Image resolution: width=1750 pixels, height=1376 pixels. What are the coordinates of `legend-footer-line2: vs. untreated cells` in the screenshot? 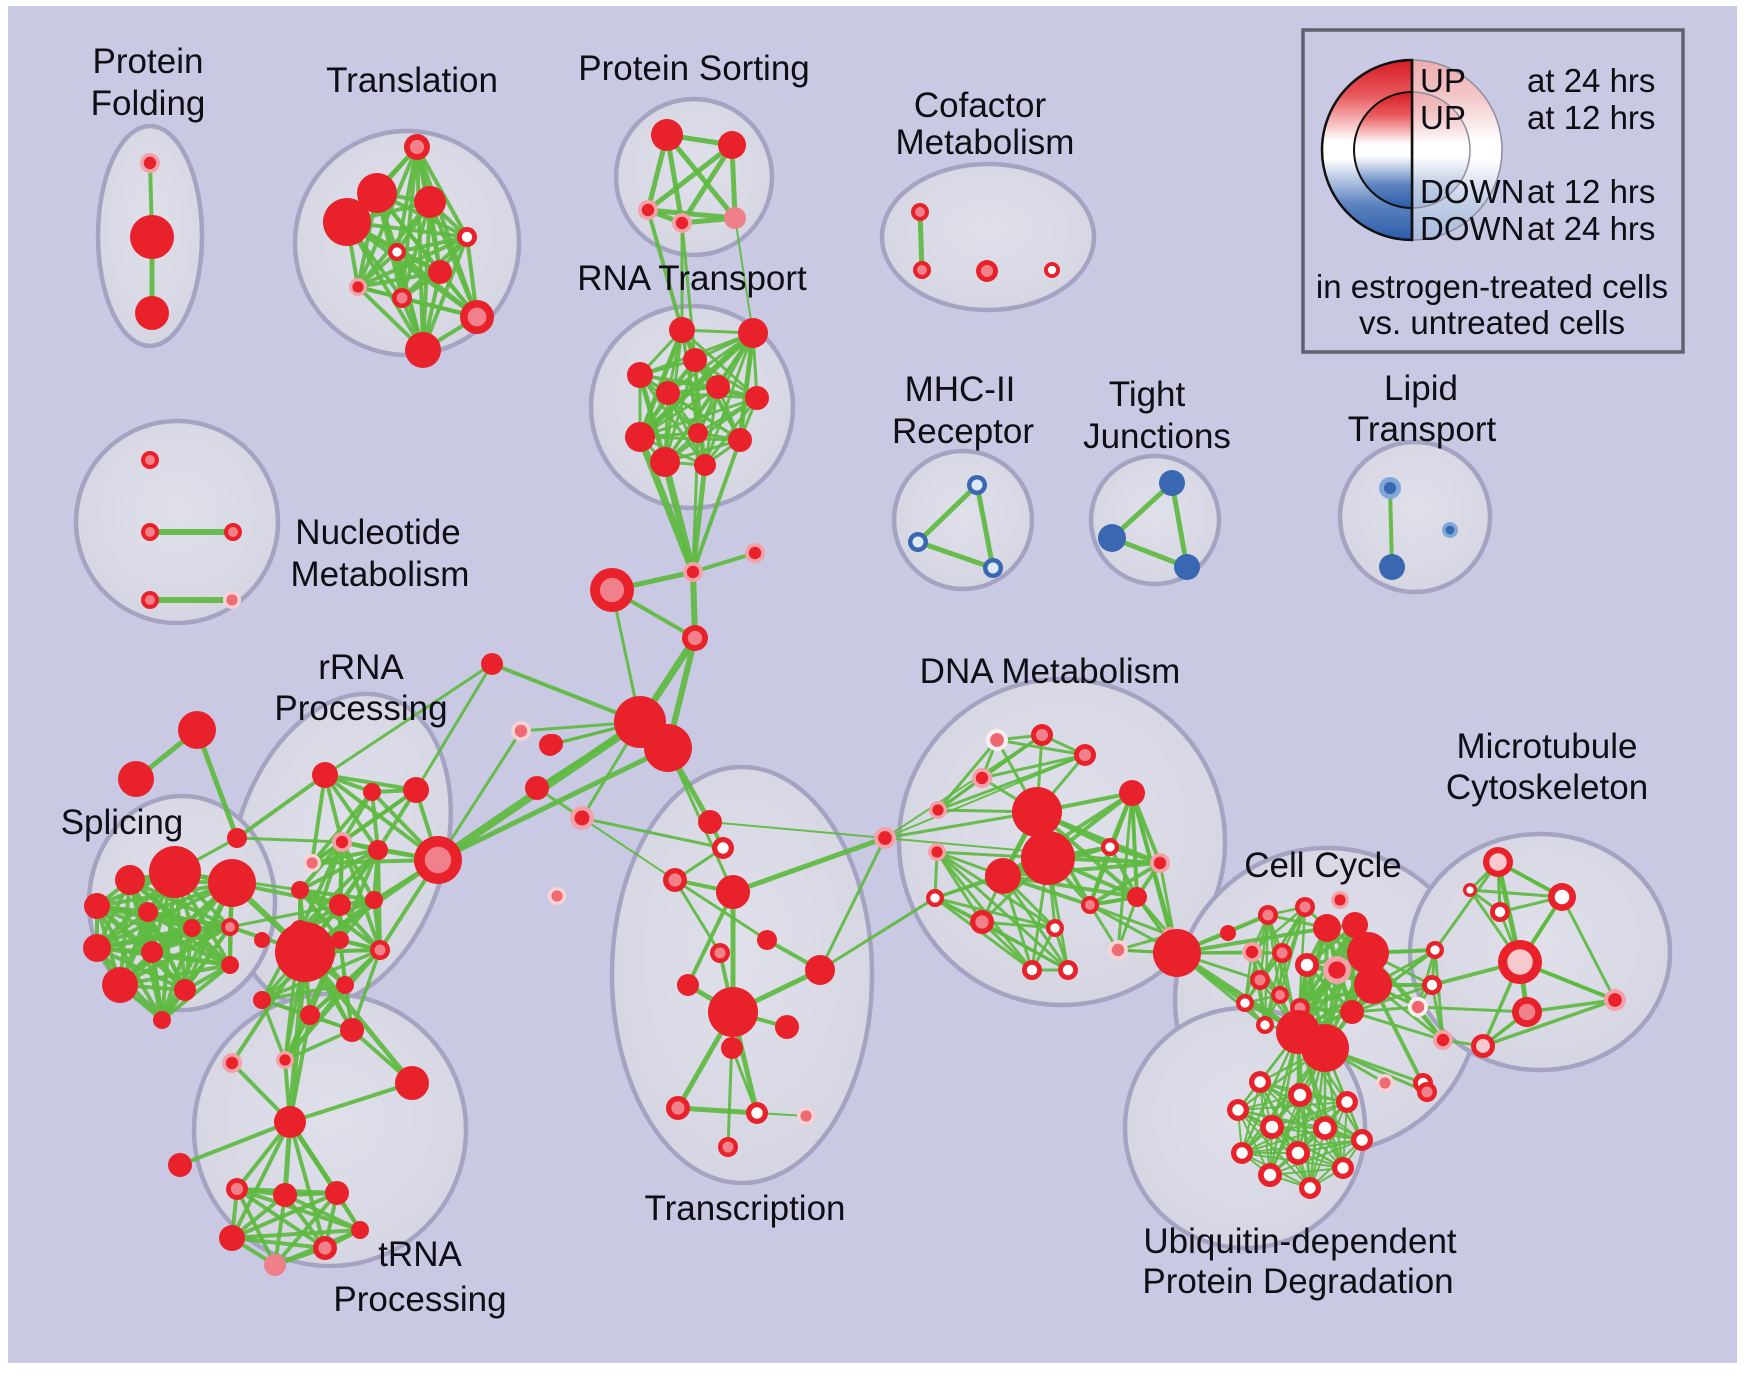 It's located at (1492, 322).